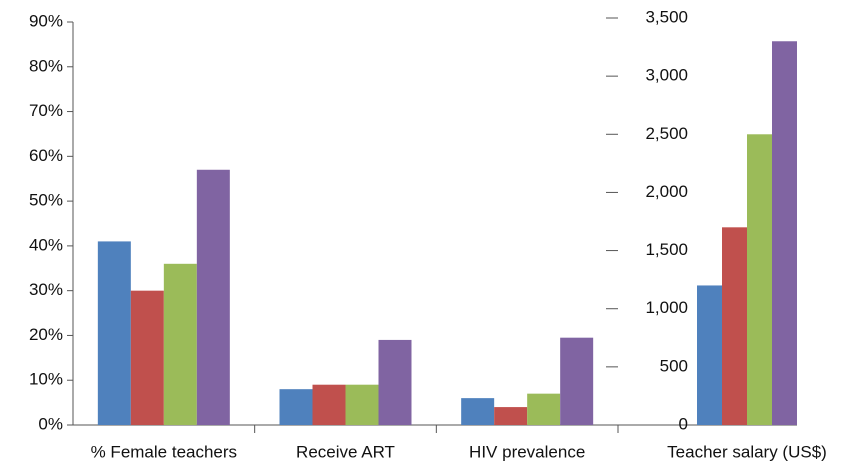 This screenshot has width=860, height=467. I want to click on y-tick-label: 60%, so click(46, 155).